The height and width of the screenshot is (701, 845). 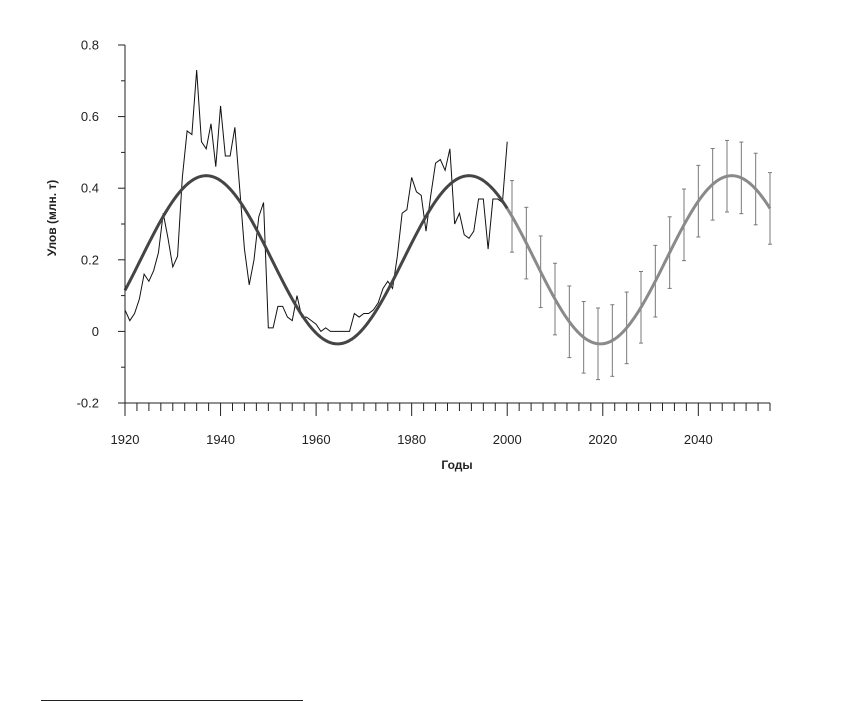 What do you see at coordinates (90, 259) in the screenshot?
I see `y-tick-label: 0.2` at bounding box center [90, 259].